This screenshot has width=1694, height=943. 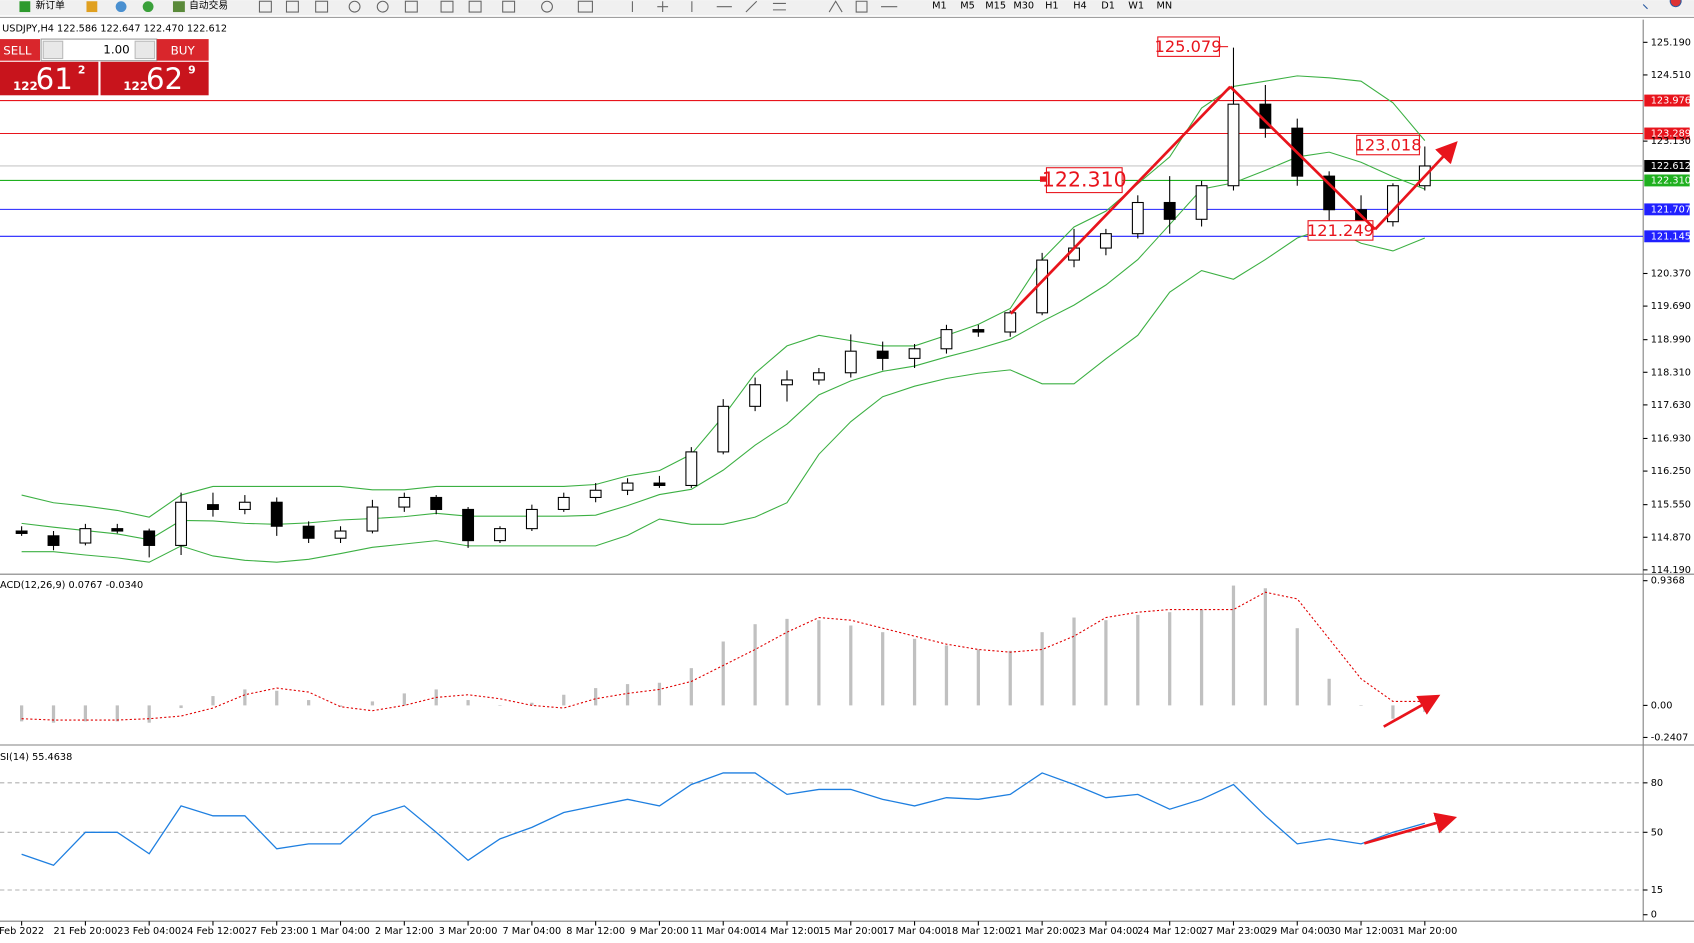 What do you see at coordinates (1080, 6) in the screenshot?
I see `timeframe-button: H4` at bounding box center [1080, 6].